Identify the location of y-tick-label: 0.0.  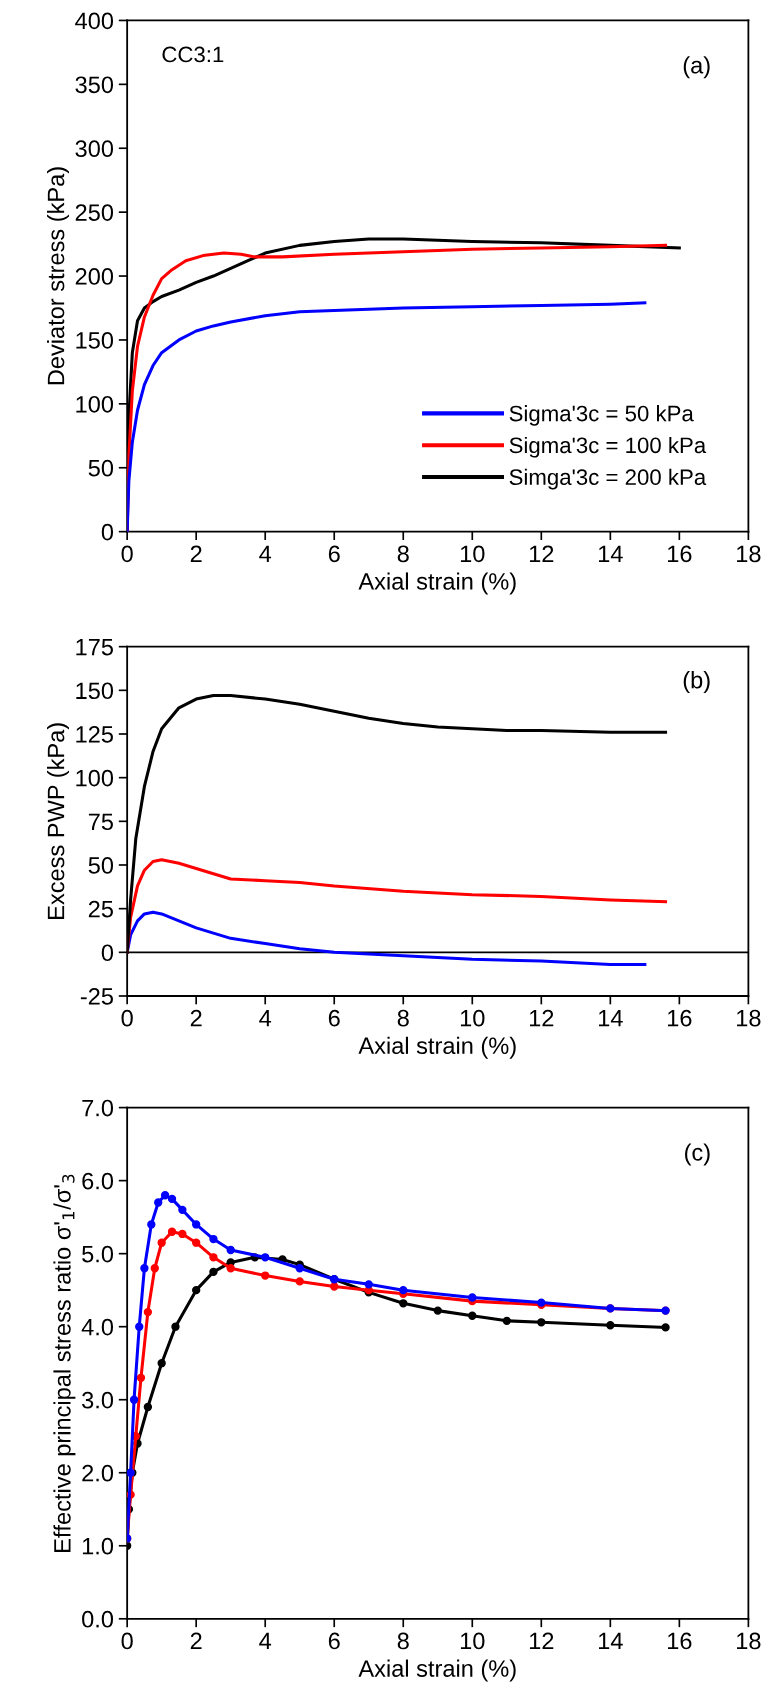
(98, 1619).